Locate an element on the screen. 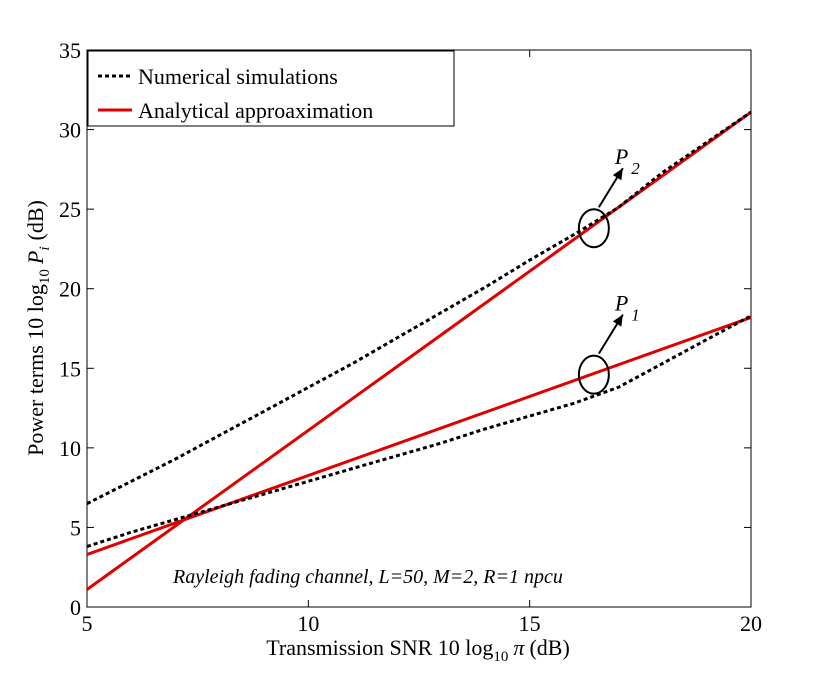 The image size is (830, 683). y-axis-label: Power terms 10 log10 Pi (dB) is located at coordinates (38, 328).